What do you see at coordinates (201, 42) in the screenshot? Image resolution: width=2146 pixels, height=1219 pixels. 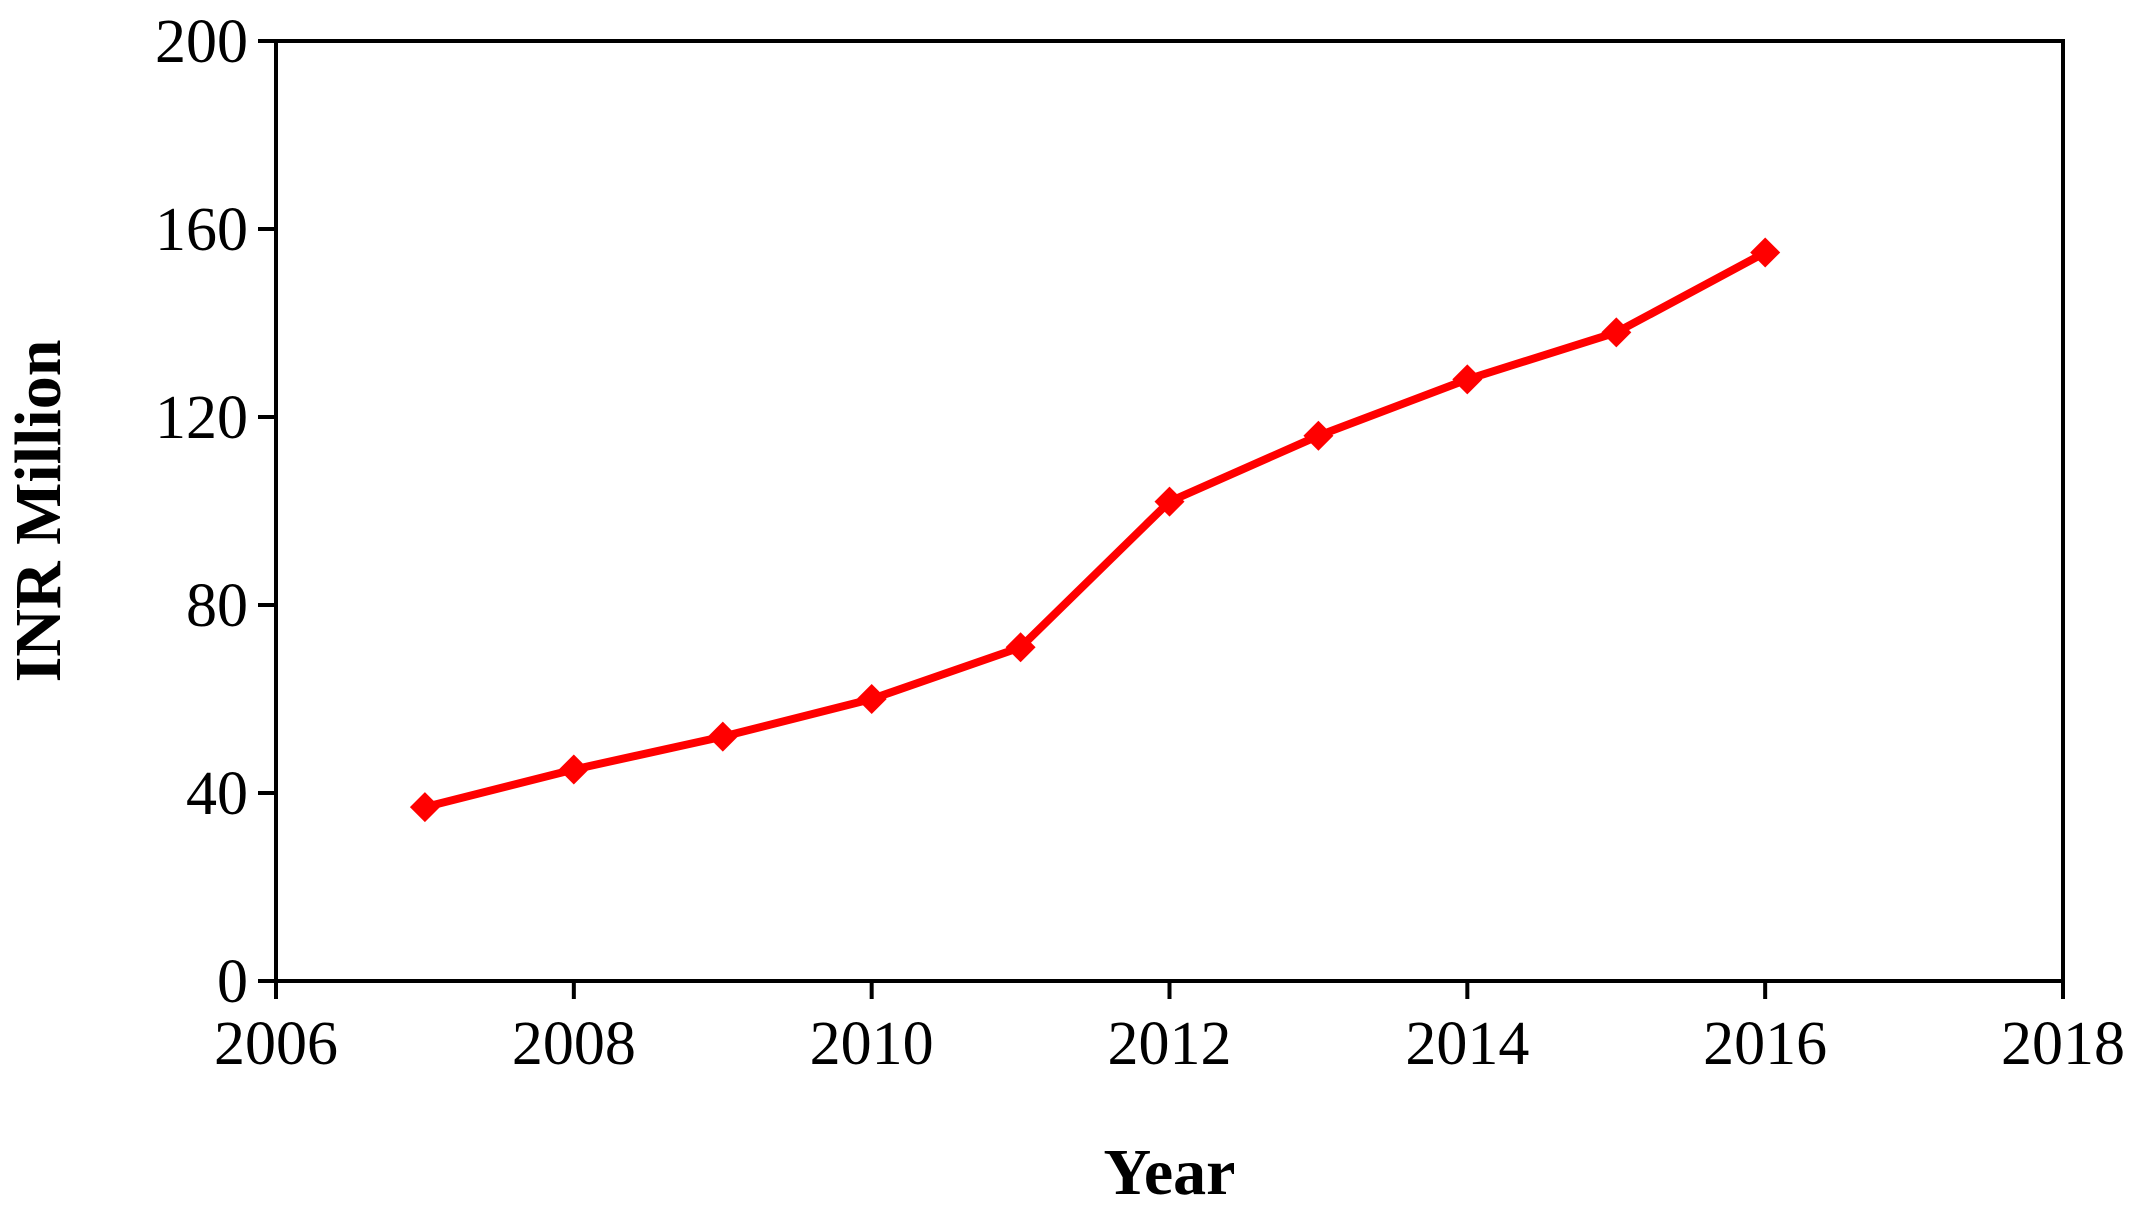 I see `y-tick-label: 200` at bounding box center [201, 42].